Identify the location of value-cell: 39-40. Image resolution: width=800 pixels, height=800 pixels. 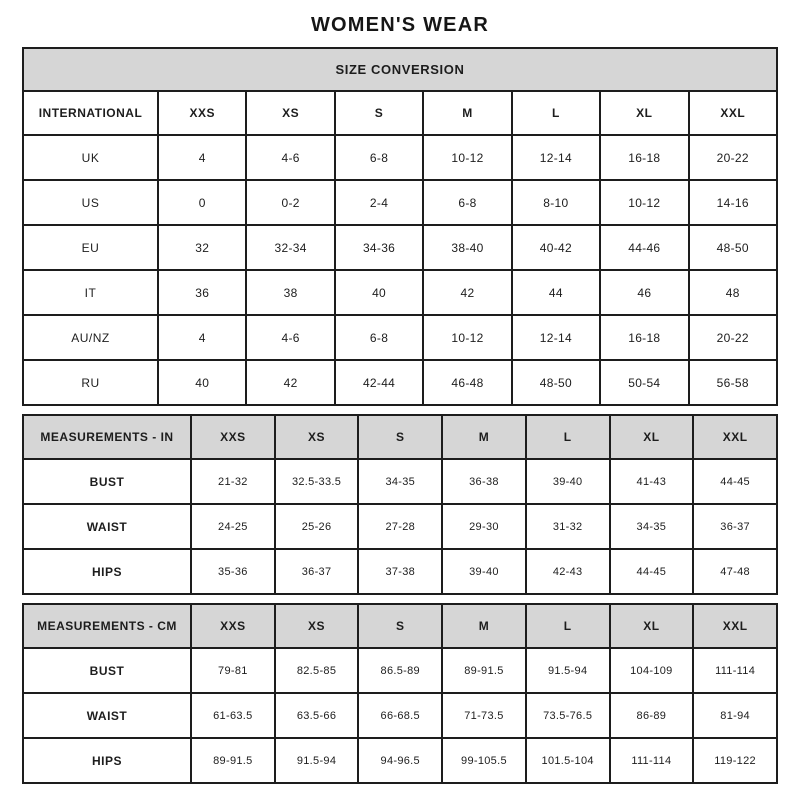
(484, 571).